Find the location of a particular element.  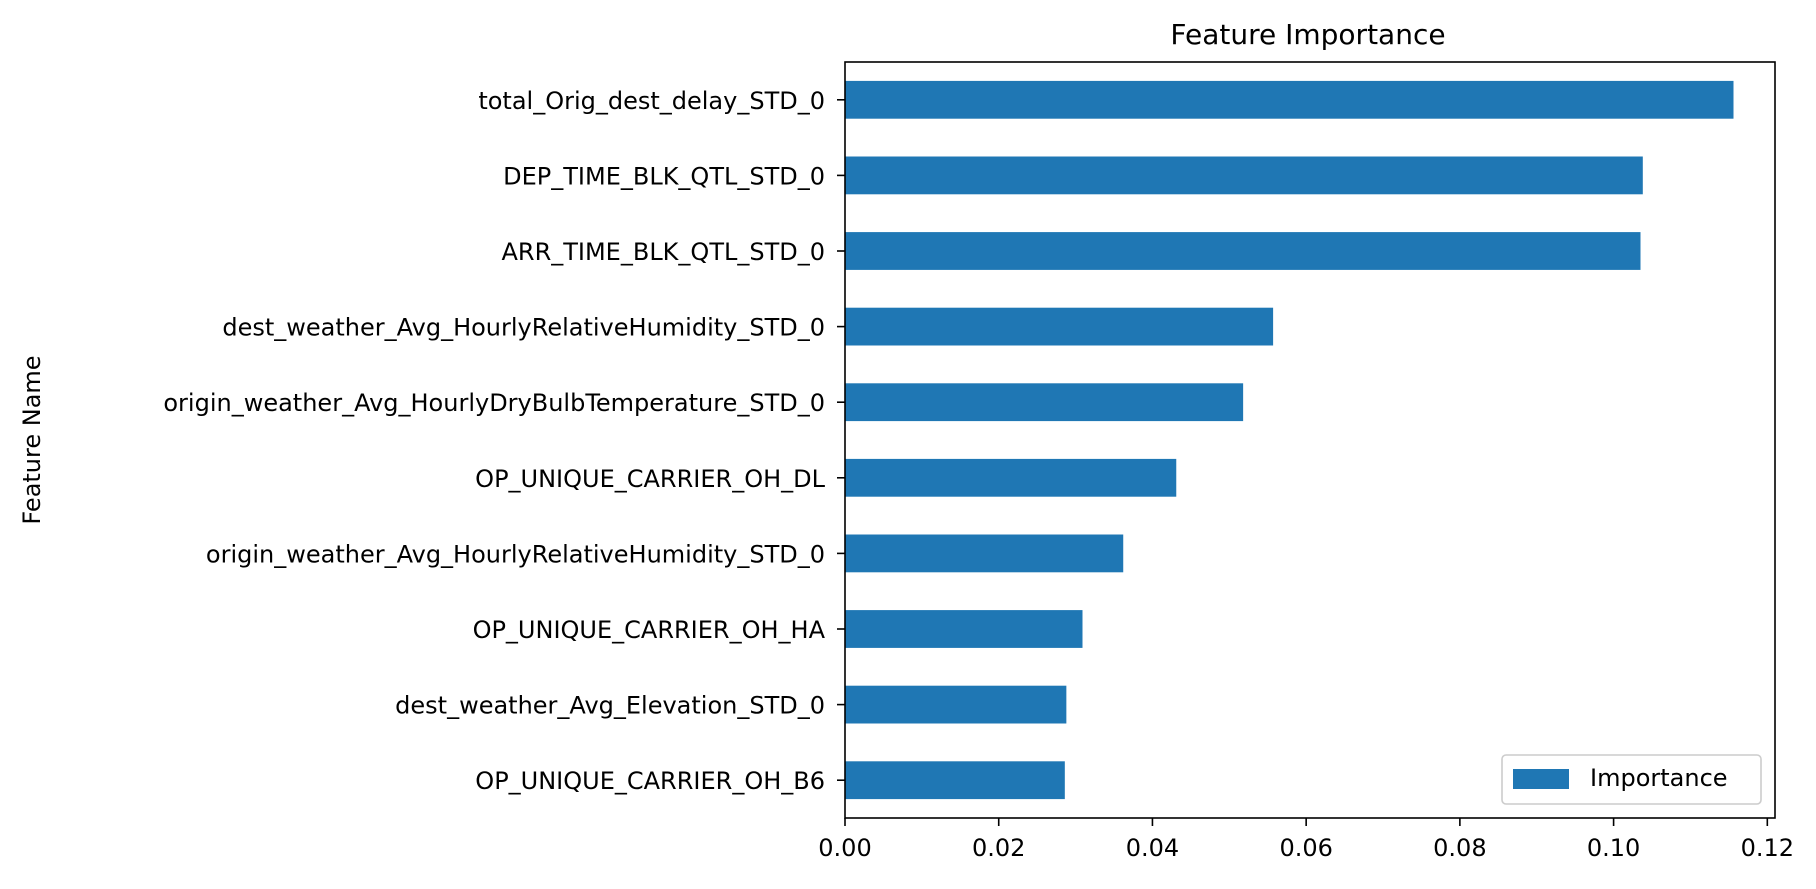

legend-swatch is located at coordinates (1541, 779).